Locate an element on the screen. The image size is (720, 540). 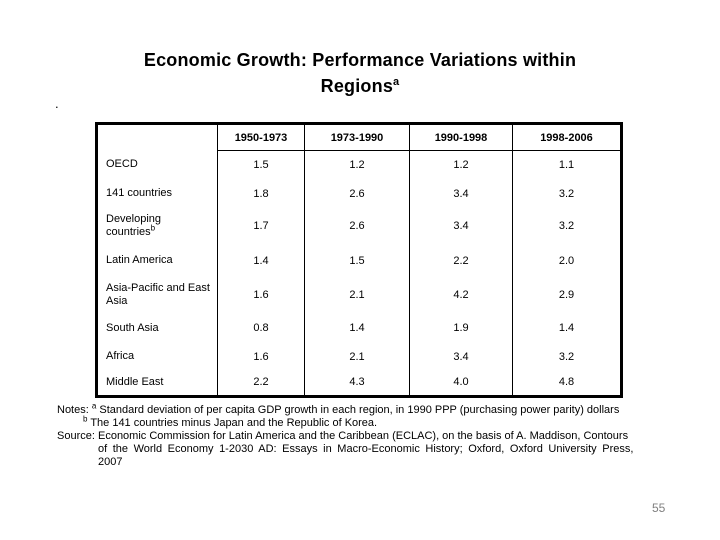
row-label-text: South Asia is located at coordinates (132, 327).